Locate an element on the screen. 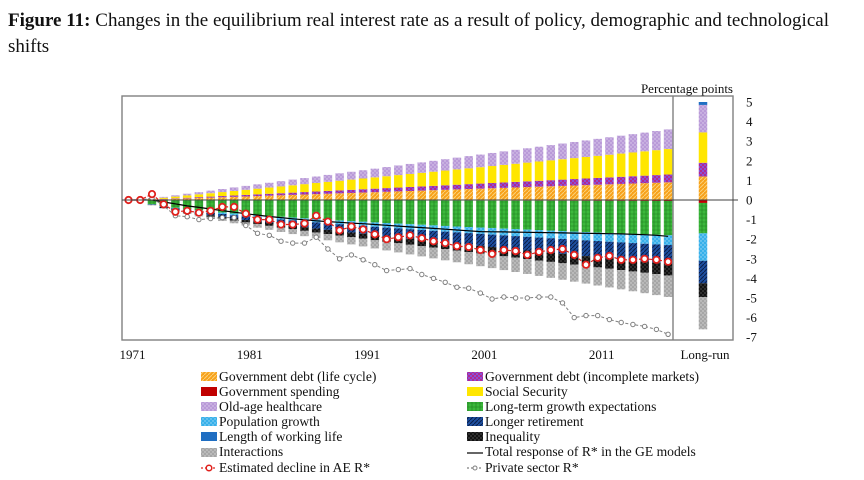 This screenshot has width=864, height=480. legend-swatch-government-debt-incomplete-markets is located at coordinates (475, 377).